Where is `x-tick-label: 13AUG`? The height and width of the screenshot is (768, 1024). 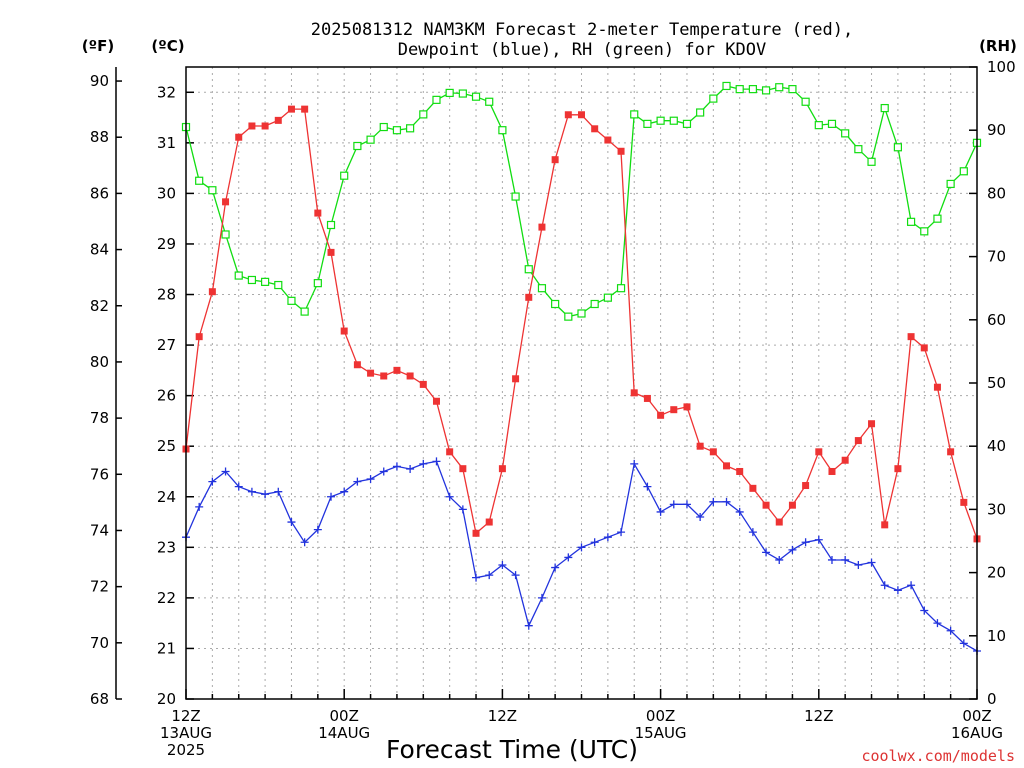 x-tick-label: 13AUG is located at coordinates (186, 733).